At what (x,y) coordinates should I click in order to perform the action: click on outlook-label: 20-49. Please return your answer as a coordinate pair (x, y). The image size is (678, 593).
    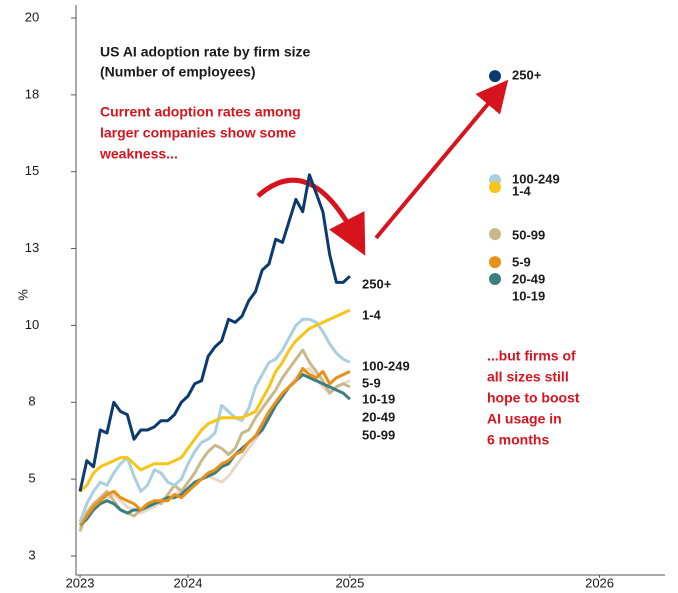
    Looking at the image, I should click on (528, 278).